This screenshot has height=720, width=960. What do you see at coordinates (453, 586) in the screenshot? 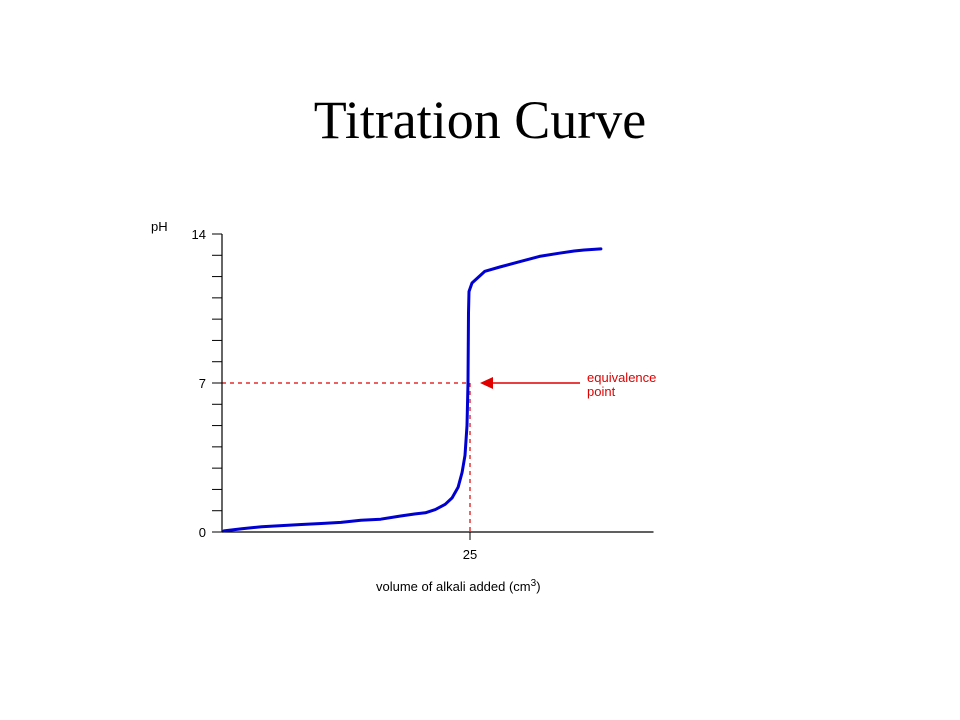
I see `x-axis-label-text: volume of alkali added (cm` at bounding box center [453, 586].